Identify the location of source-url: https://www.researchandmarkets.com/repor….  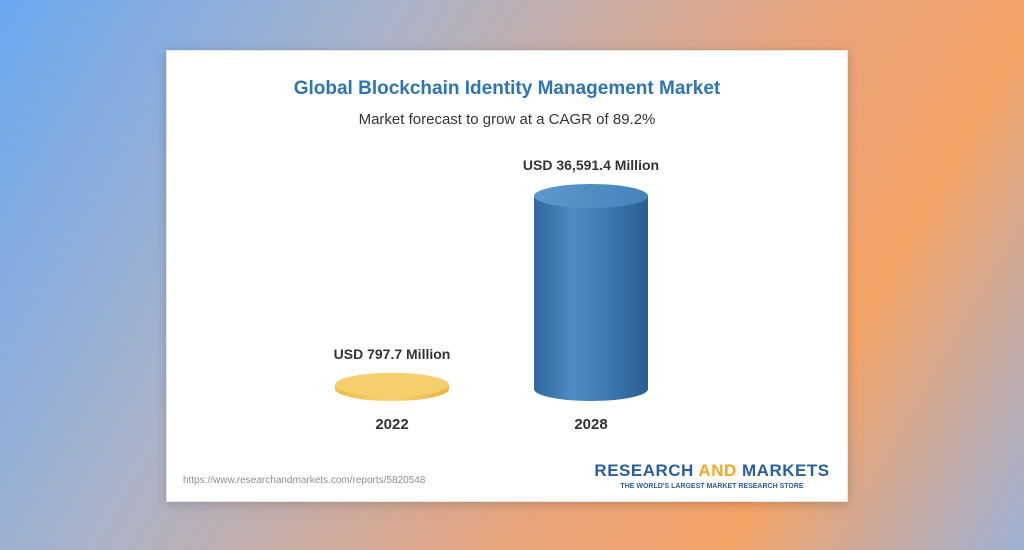
(304, 480).